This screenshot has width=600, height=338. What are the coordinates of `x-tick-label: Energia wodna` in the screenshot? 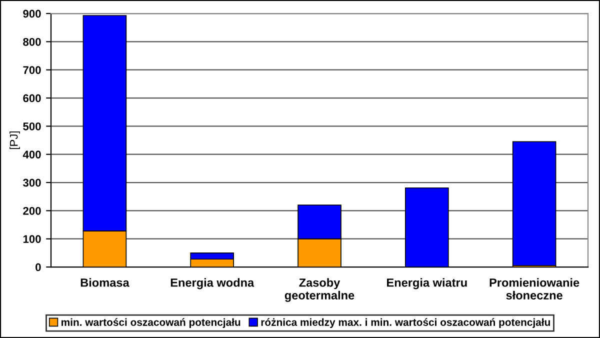 It's located at (212, 284).